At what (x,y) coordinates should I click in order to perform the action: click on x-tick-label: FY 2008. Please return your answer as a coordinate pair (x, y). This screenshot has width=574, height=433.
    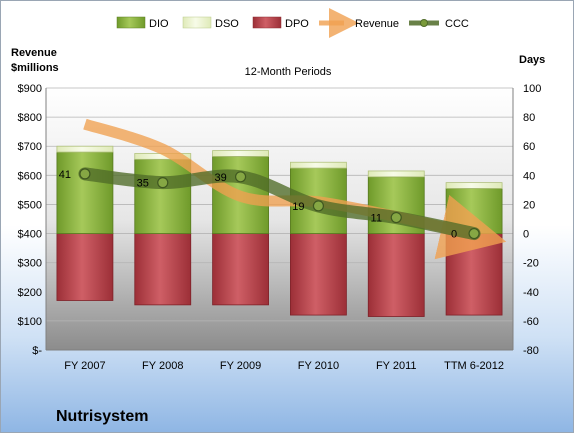
    Looking at the image, I should click on (162, 366).